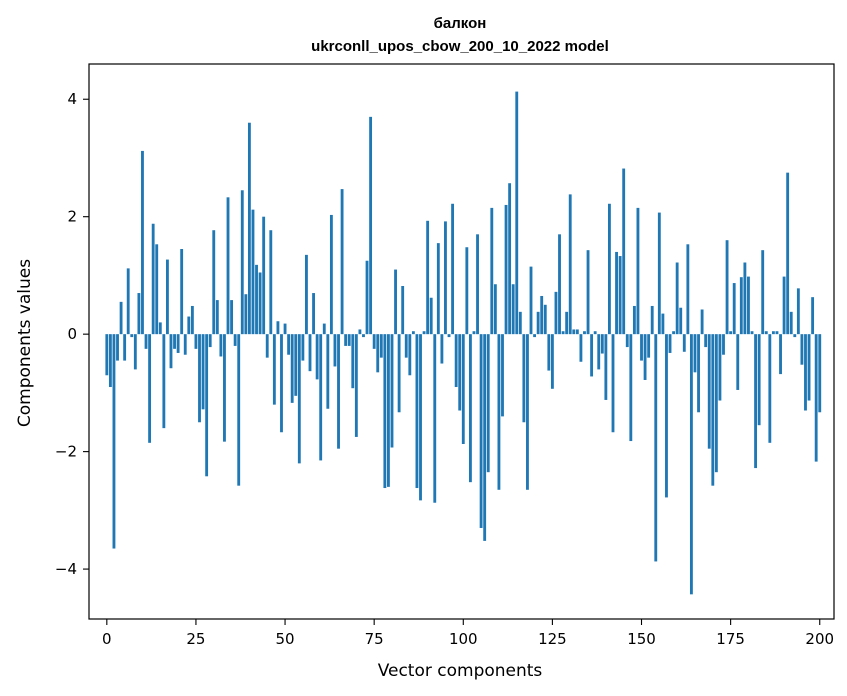 This screenshot has height=696, width=847. What do you see at coordinates (641, 639) in the screenshot?
I see `x-tick-label: 150` at bounding box center [641, 639].